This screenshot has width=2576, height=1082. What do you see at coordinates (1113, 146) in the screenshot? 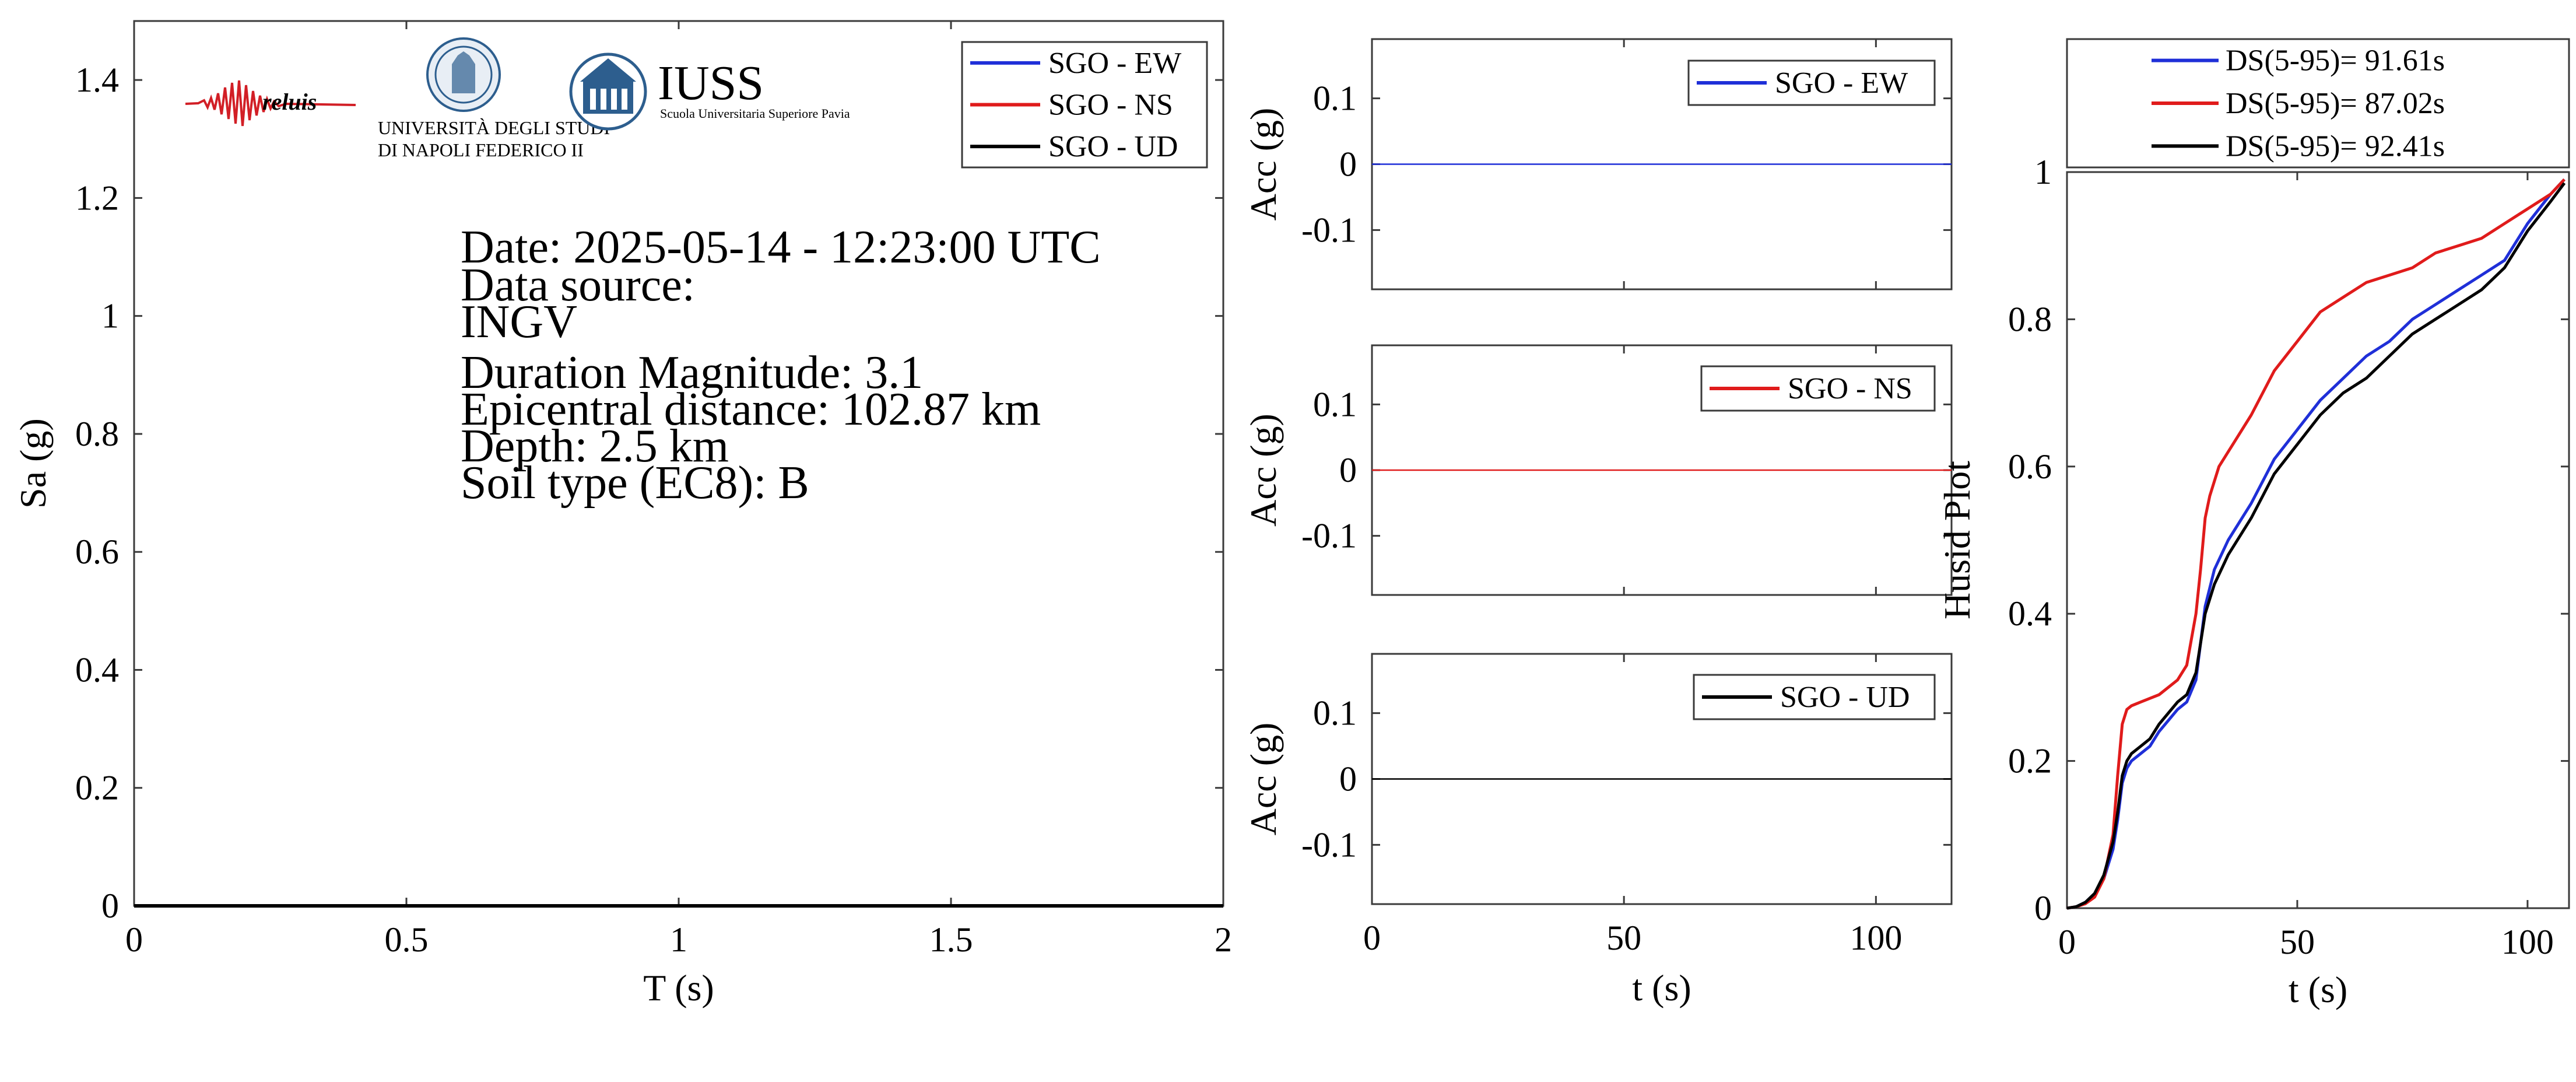
I see `spectrum-legend-entry-2: SGO - UD` at bounding box center [1113, 146].